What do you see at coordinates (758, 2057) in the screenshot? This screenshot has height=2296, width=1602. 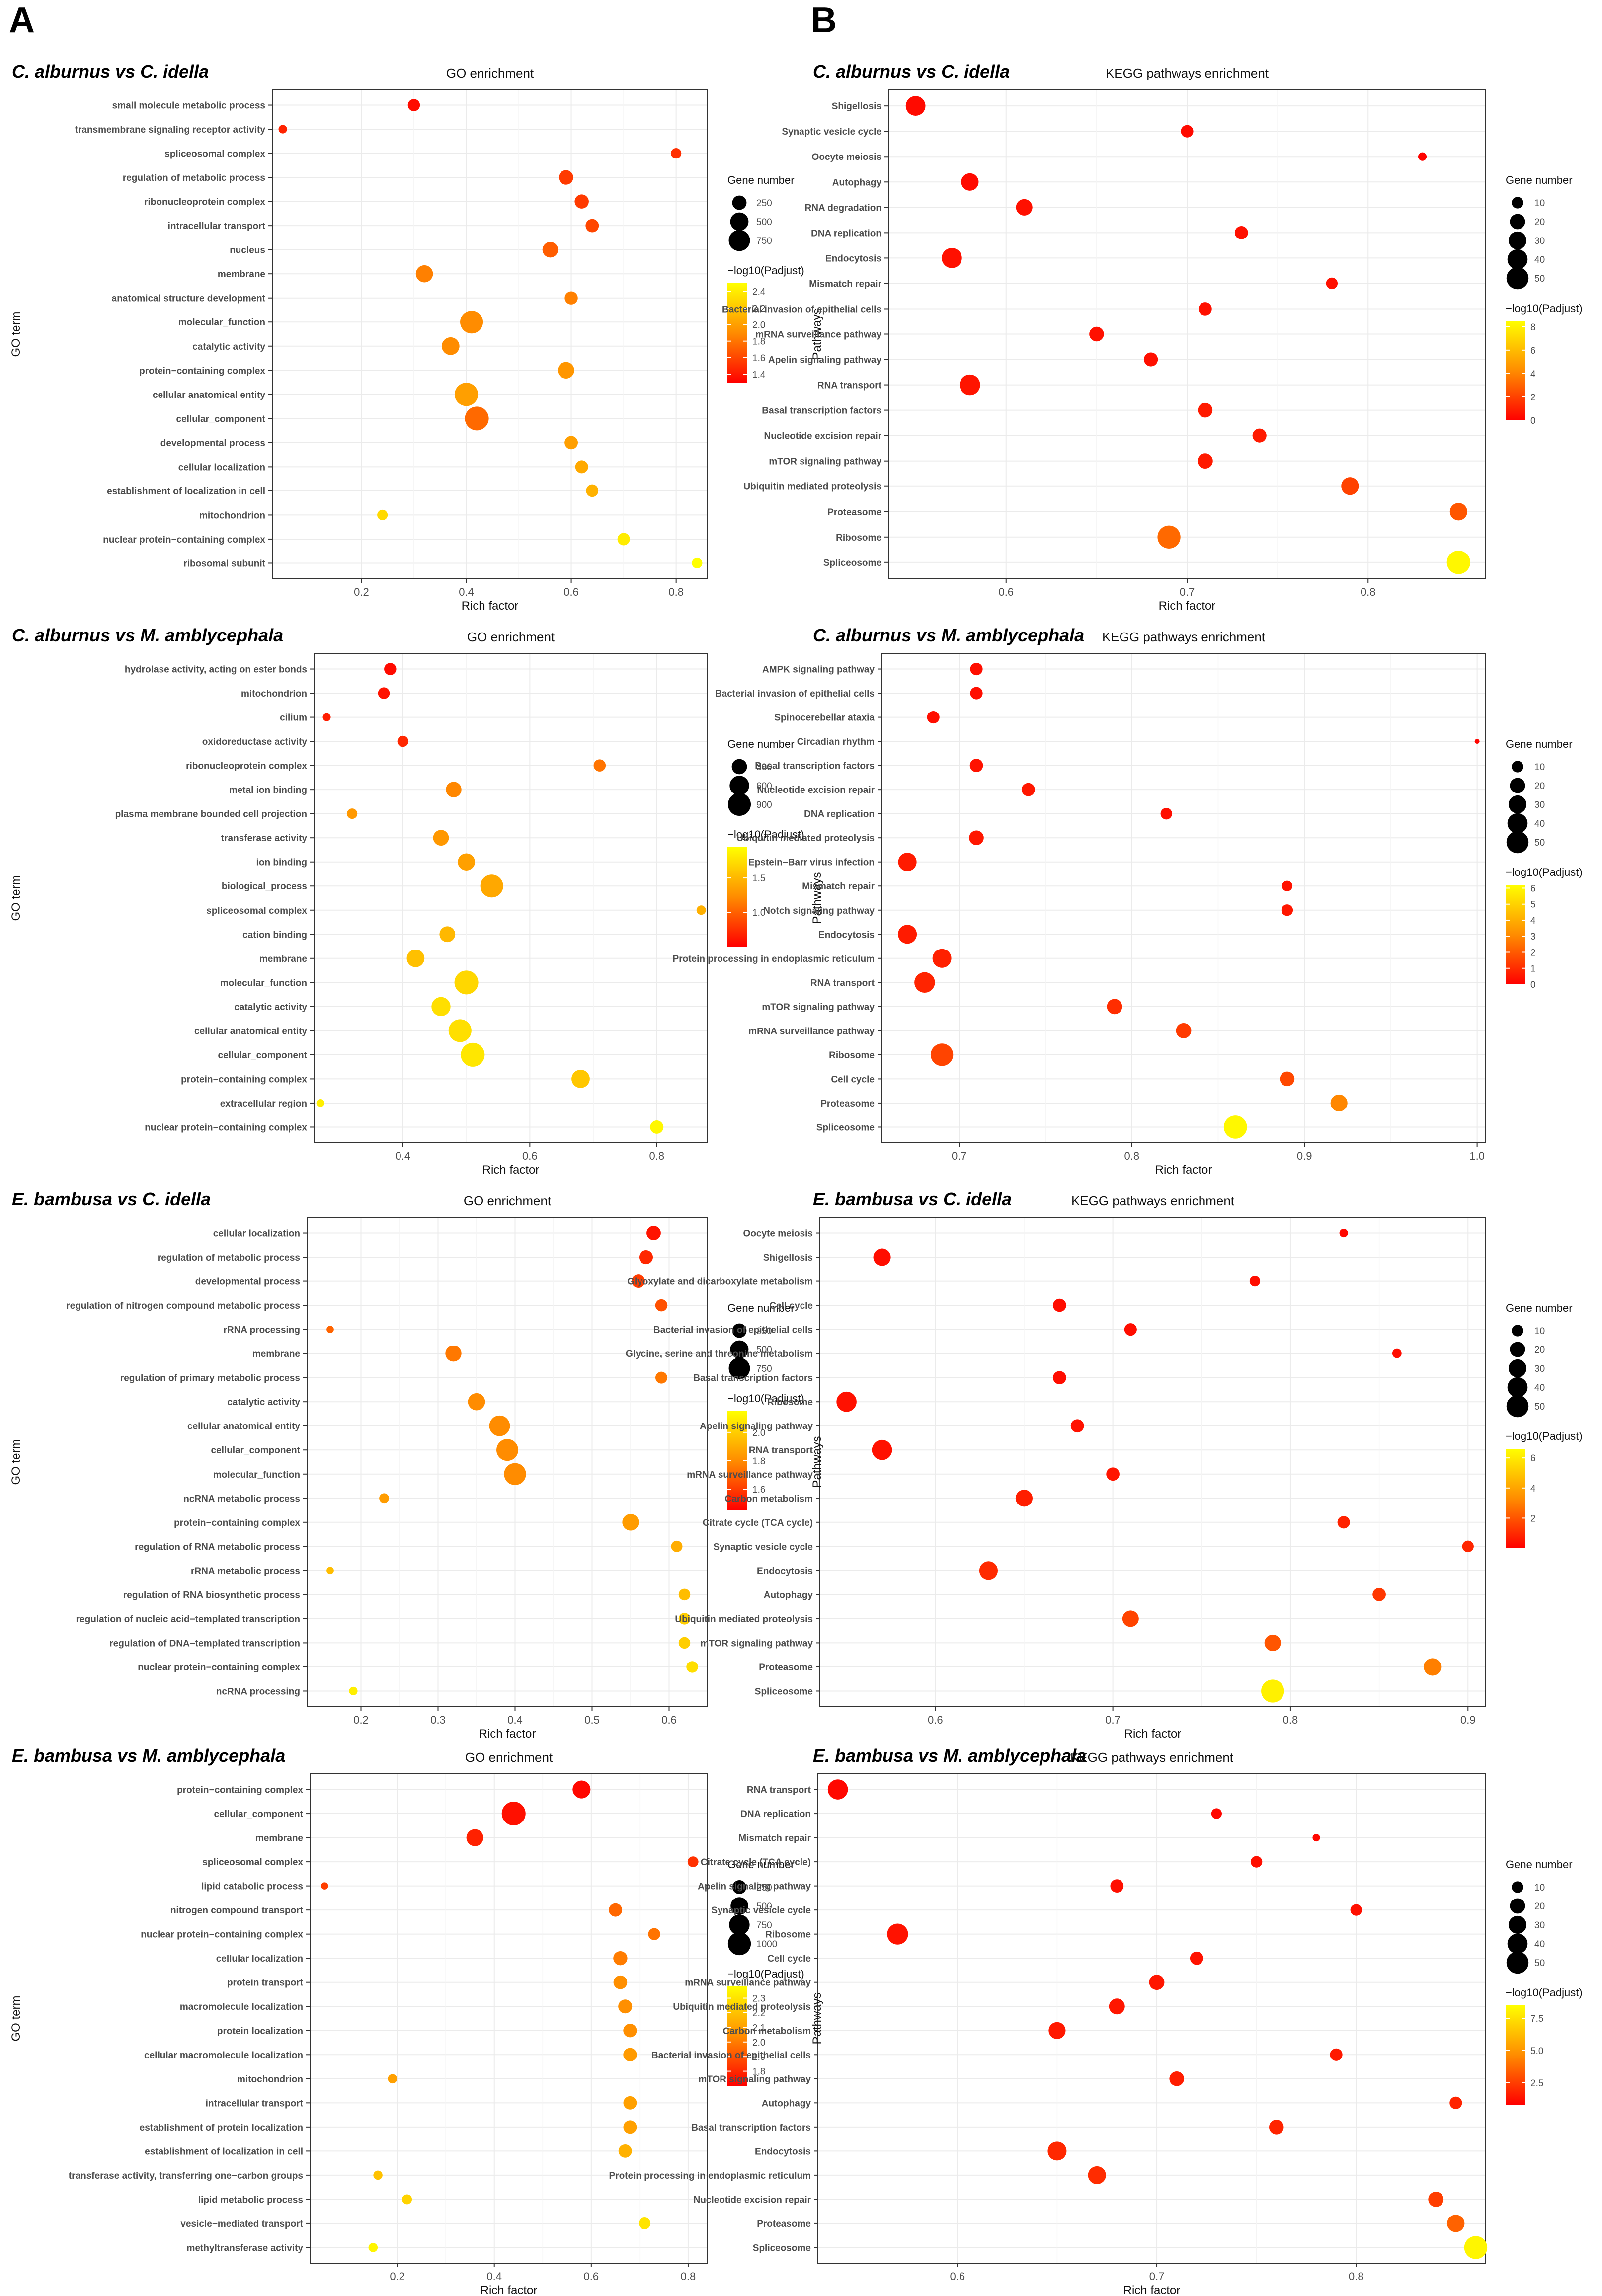 I see `color-legend-label: 1.9` at bounding box center [758, 2057].